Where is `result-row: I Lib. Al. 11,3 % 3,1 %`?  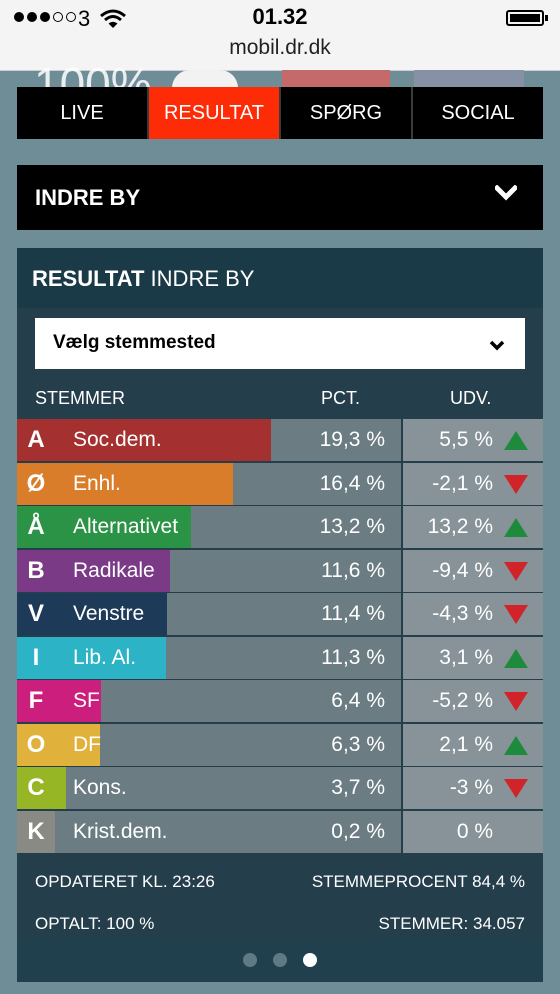 result-row: I Lib. Al. 11,3 % 3,1 % is located at coordinates (280, 658).